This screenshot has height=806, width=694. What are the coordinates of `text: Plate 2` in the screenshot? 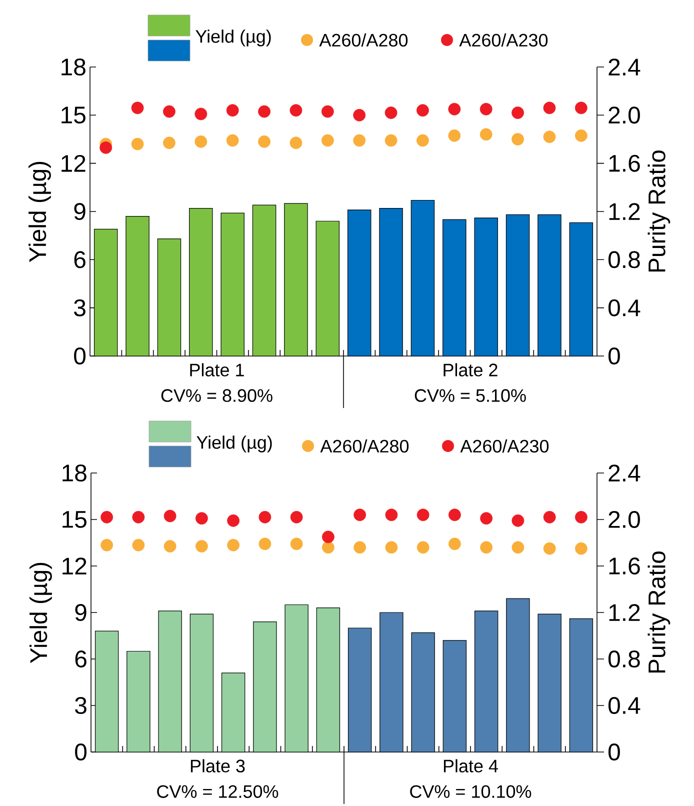 It's located at (471, 369).